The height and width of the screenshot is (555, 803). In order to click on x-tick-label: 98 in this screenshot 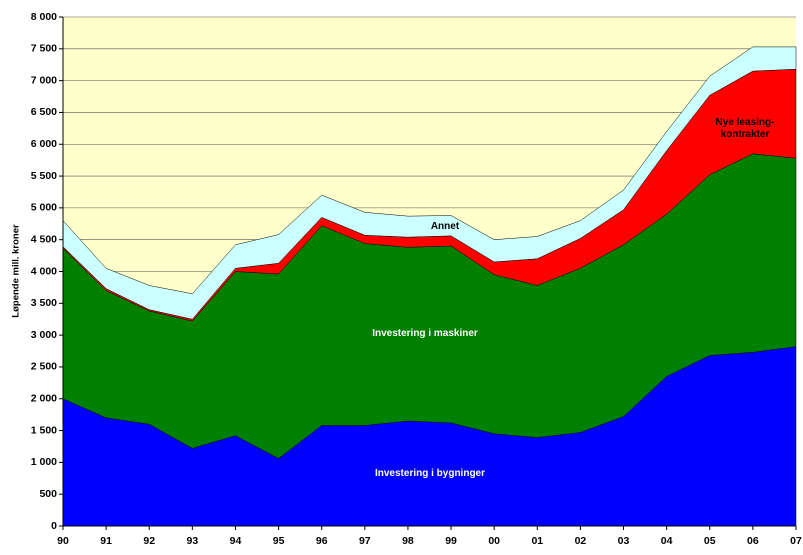, I will do `click(408, 541)`.